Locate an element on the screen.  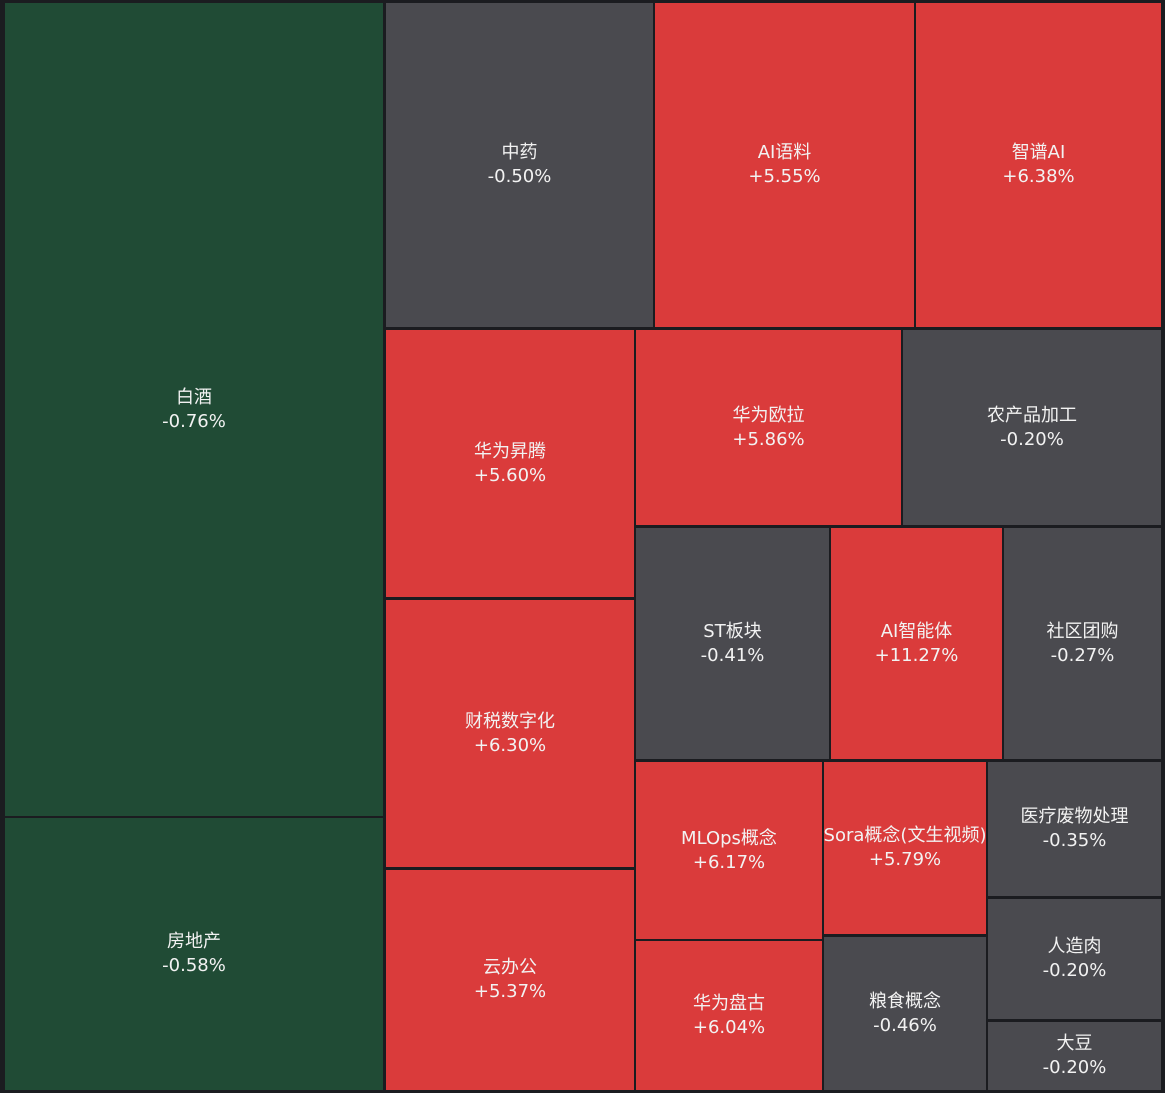
treemap-tile: 中药 -0.50% is located at coordinates (519, 165).